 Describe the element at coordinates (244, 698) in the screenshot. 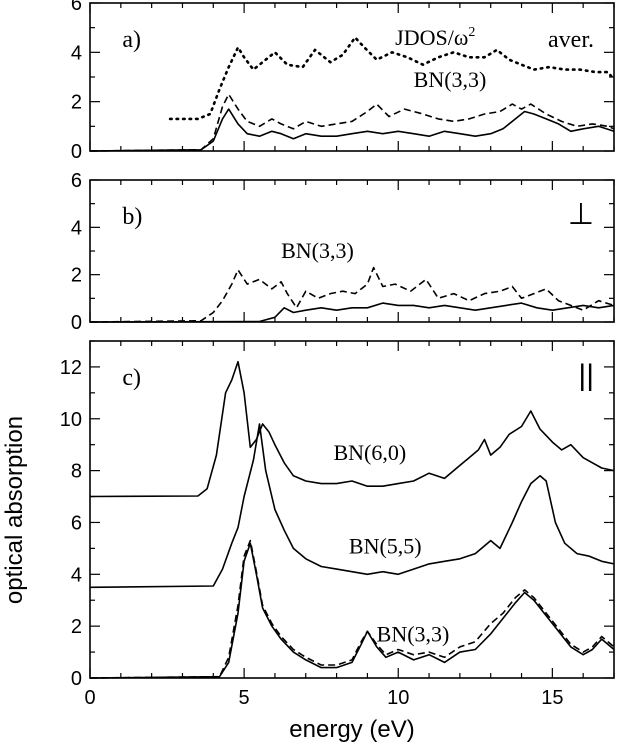

I see `x-tick-label: 5` at that location.